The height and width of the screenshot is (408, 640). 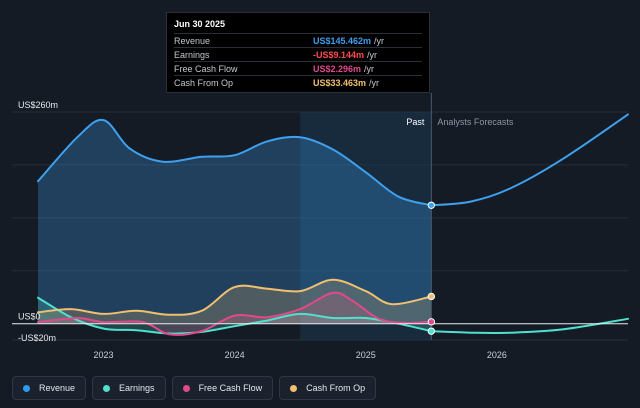 I want to click on y-tick-label: -US$20m, so click(x=37, y=338).